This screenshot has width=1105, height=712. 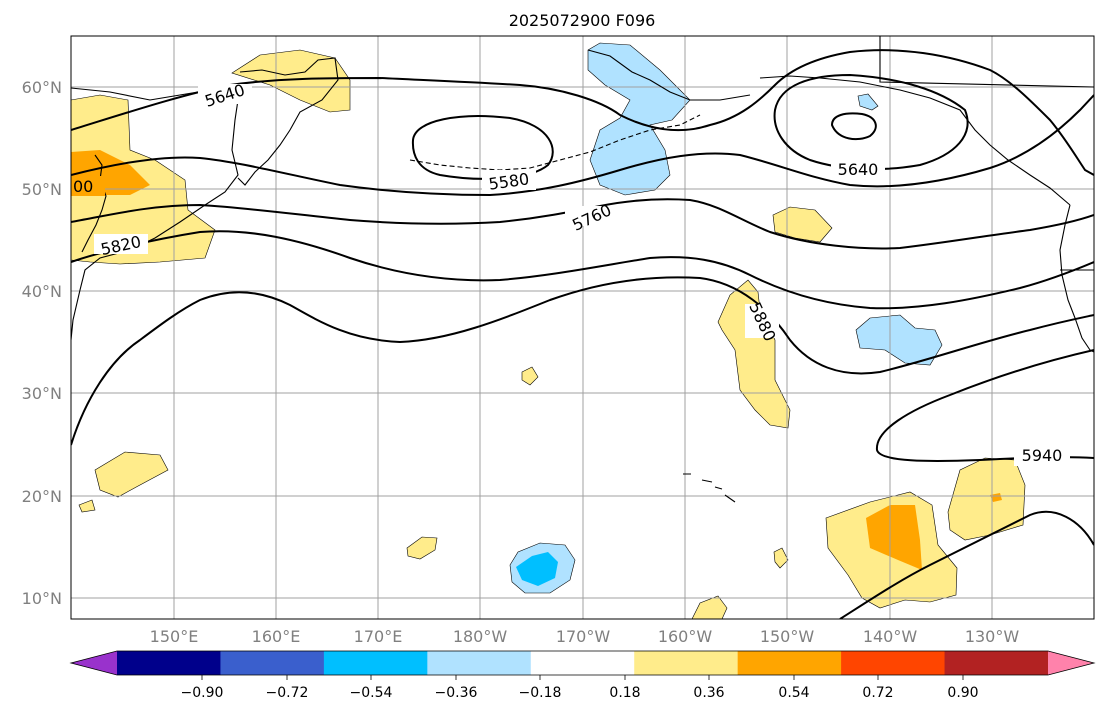 What do you see at coordinates (685, 636) in the screenshot?
I see `lon-label: 160°W` at bounding box center [685, 636].